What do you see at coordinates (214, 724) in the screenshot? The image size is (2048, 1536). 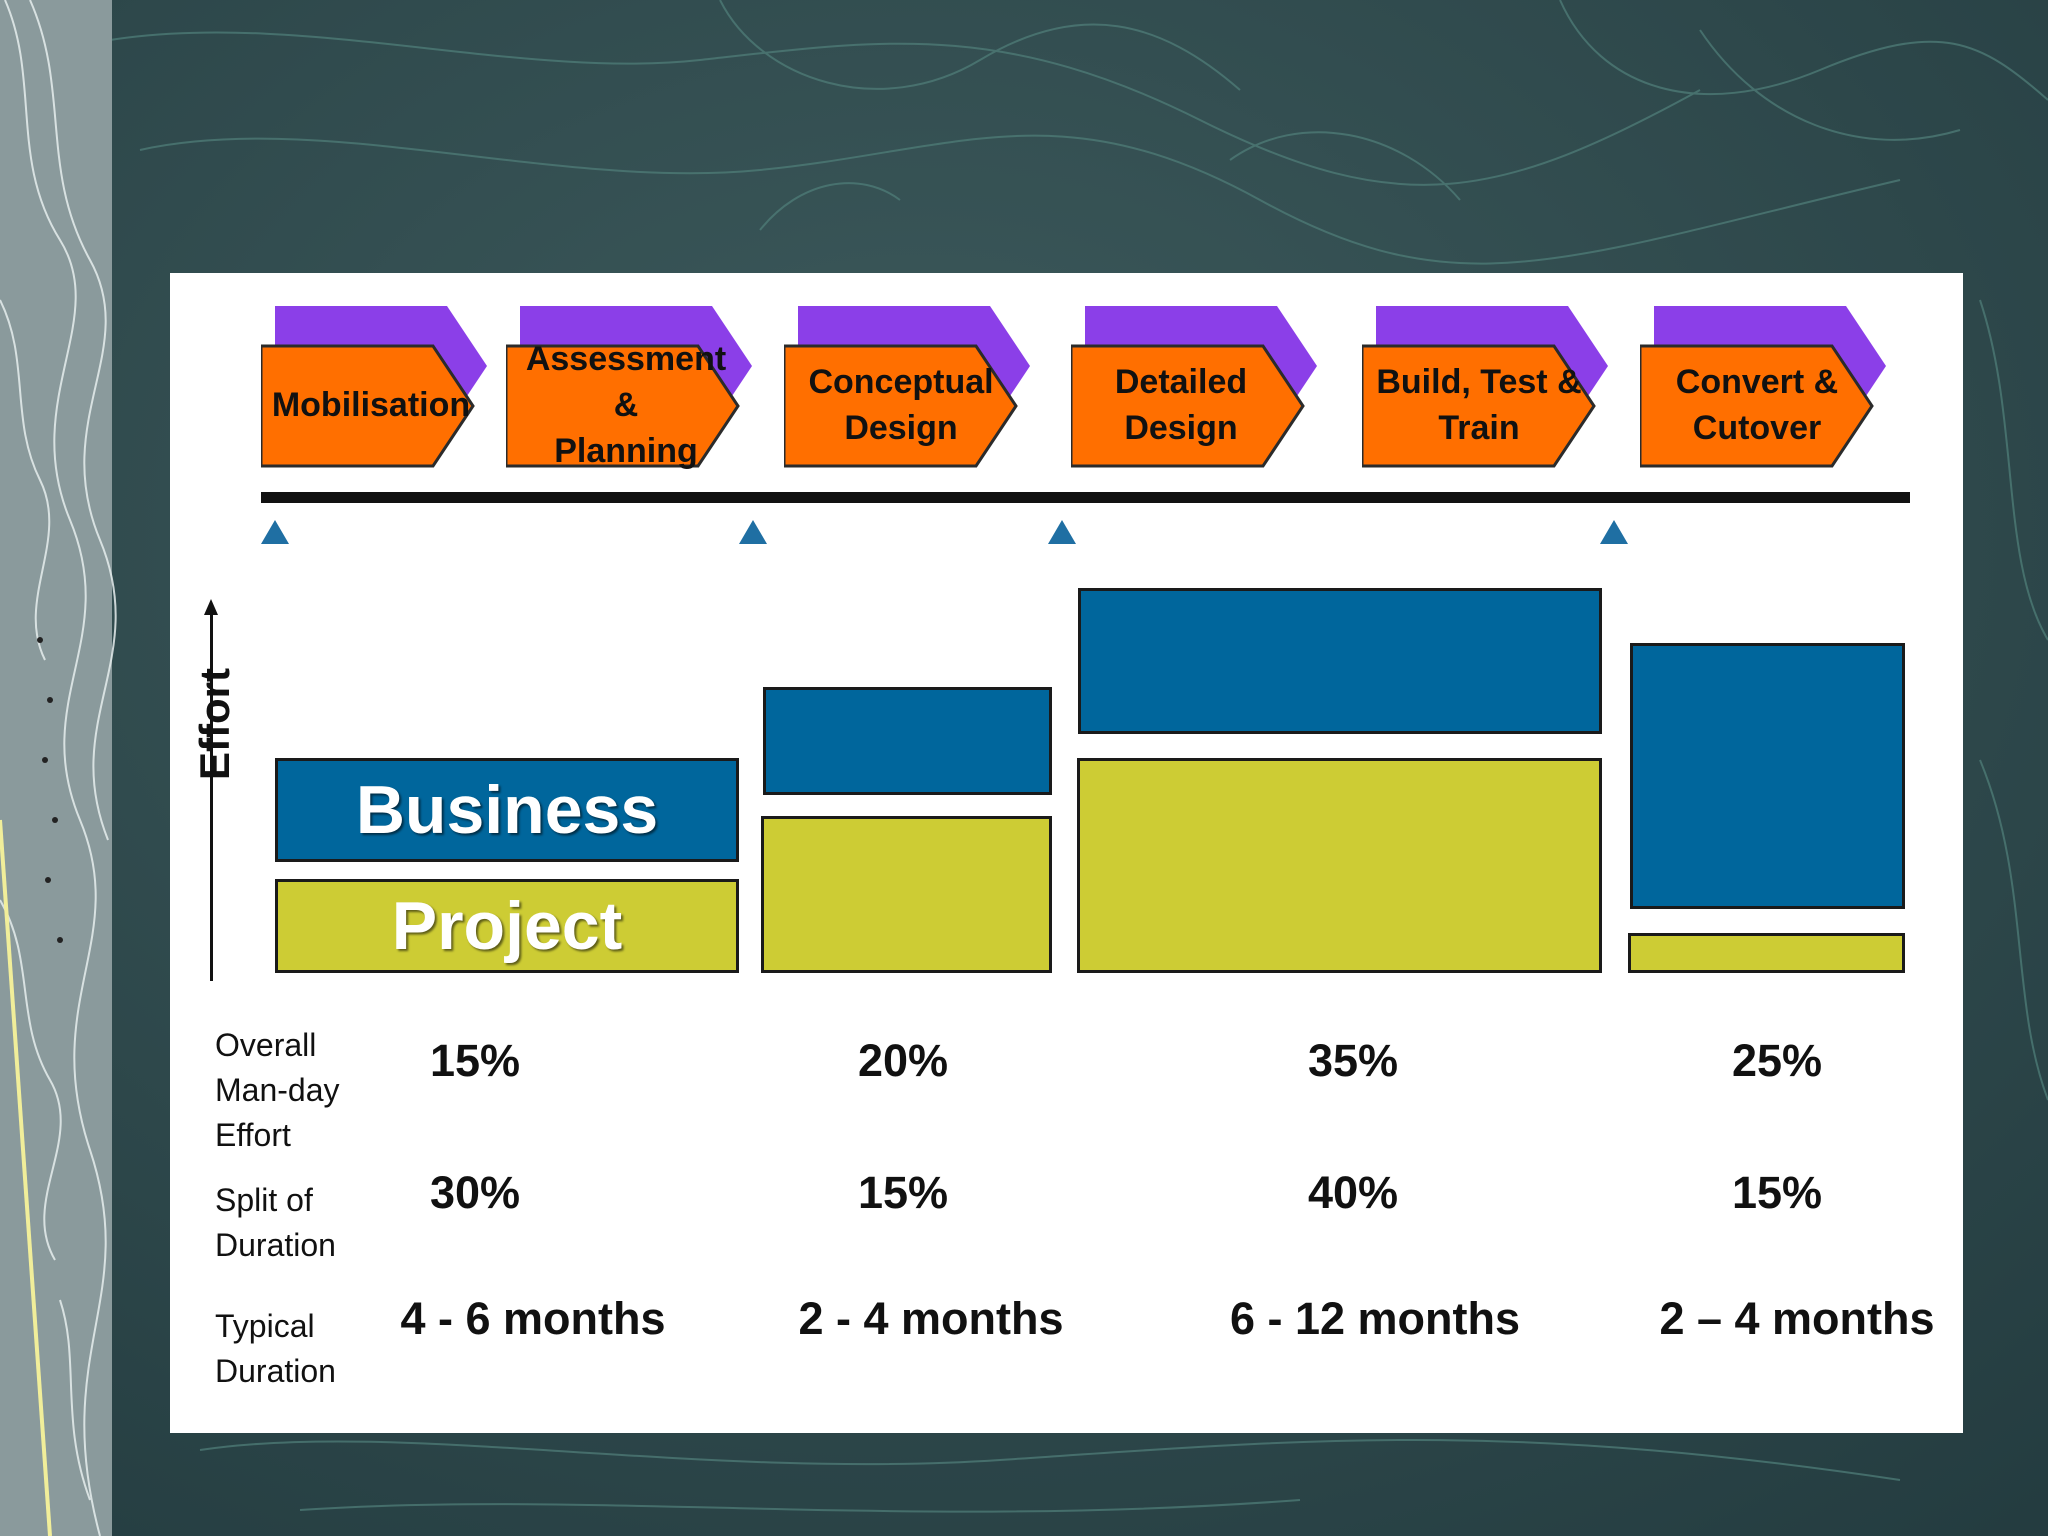 I see `effort-axis-label: Effort` at bounding box center [214, 724].